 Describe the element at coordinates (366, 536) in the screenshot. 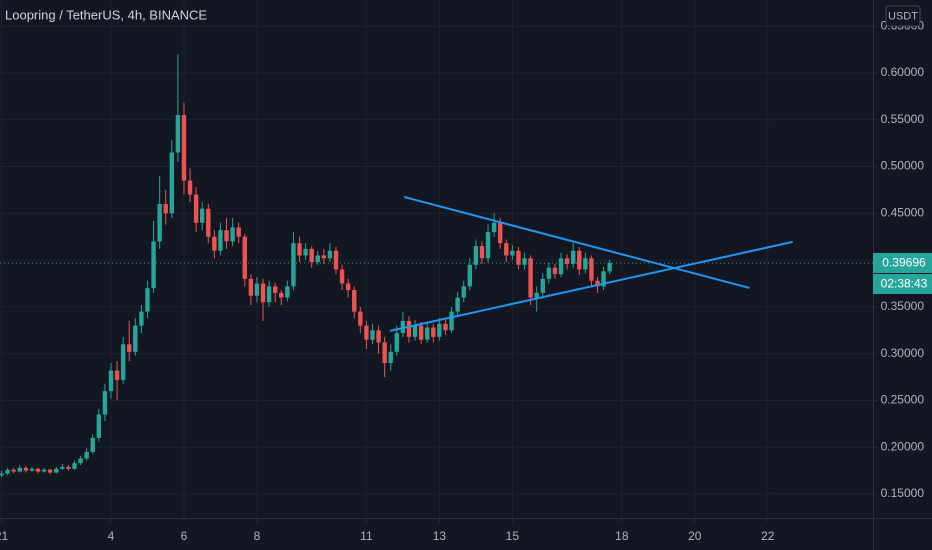

I see `x-tick-label: 11` at that location.